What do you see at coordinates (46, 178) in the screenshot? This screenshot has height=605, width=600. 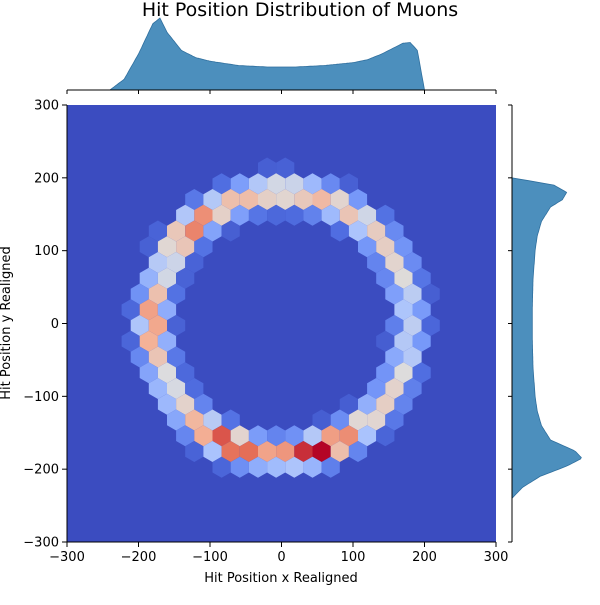 I see `y-tick-label: 200` at bounding box center [46, 178].